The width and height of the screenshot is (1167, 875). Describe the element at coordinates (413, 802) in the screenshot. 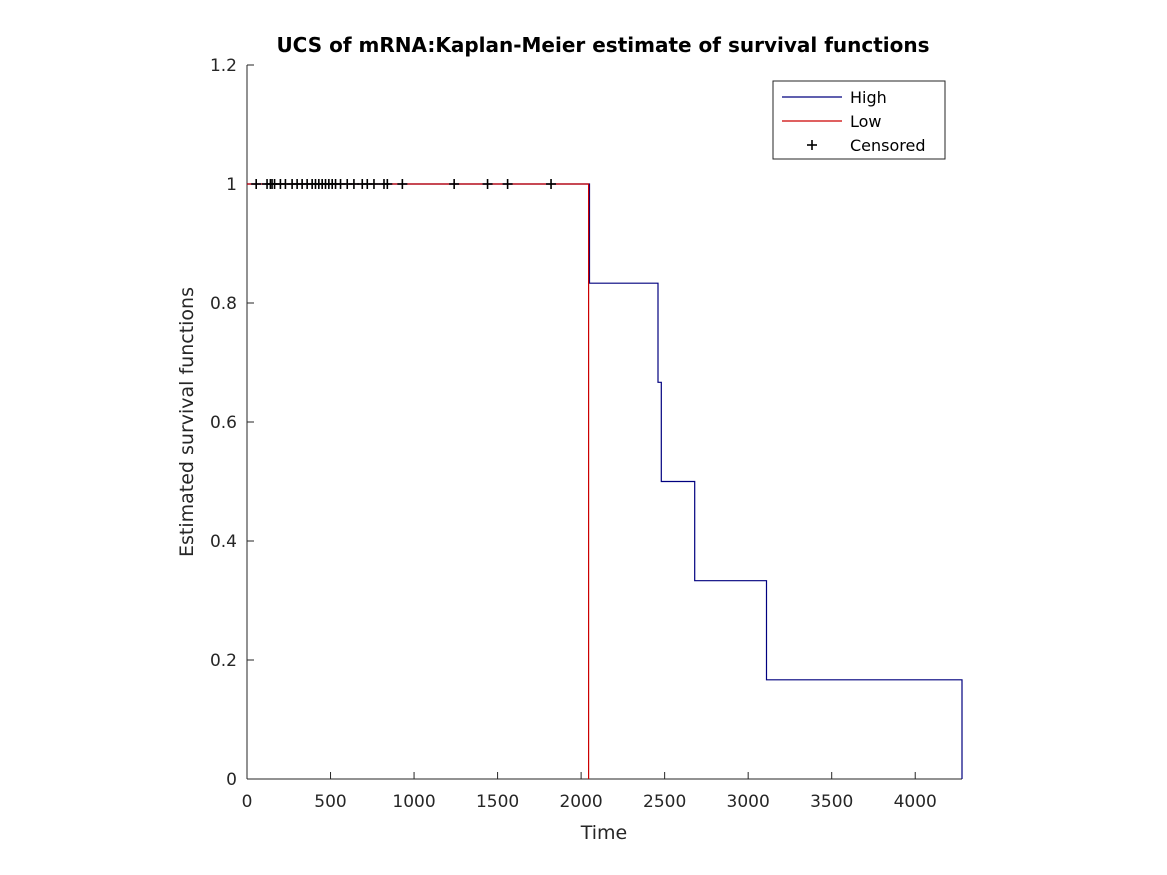

I see `x-tick-label: 1000` at that location.